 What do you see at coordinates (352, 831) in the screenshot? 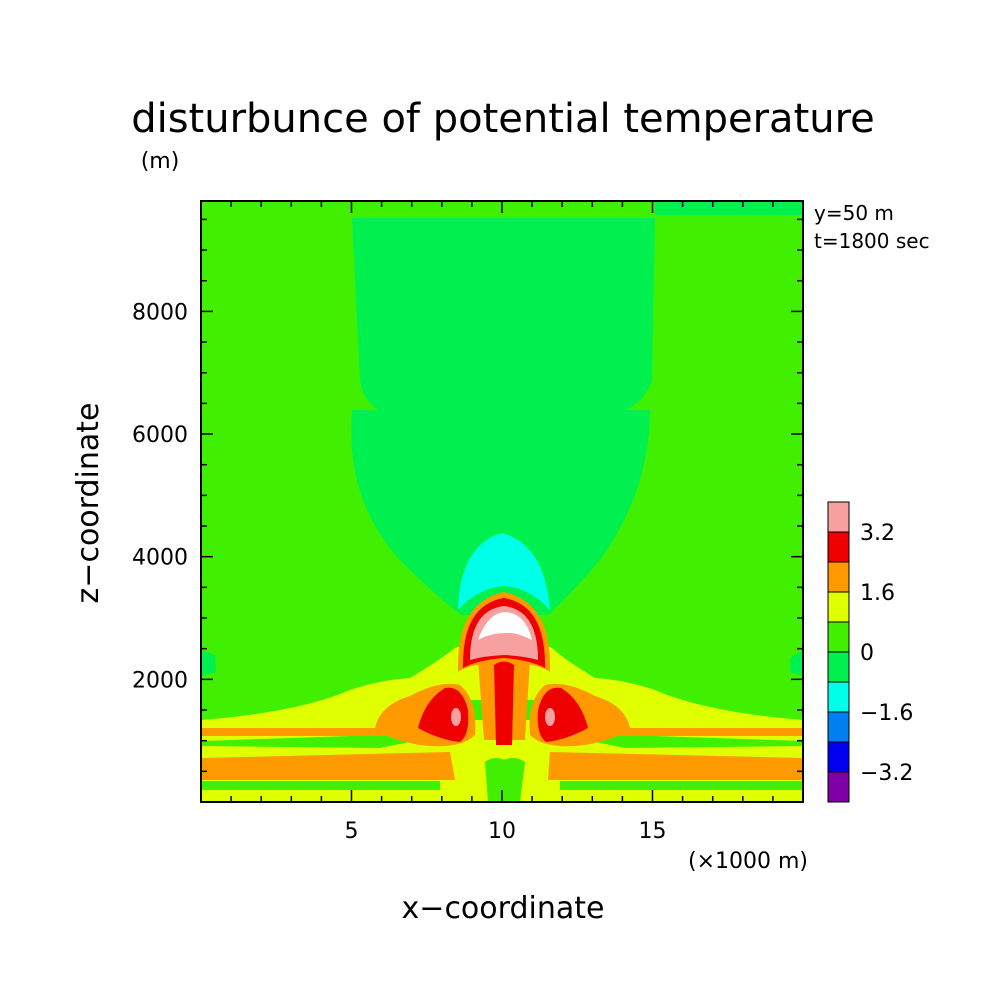
I see `x-tick-label: 5` at bounding box center [352, 831].